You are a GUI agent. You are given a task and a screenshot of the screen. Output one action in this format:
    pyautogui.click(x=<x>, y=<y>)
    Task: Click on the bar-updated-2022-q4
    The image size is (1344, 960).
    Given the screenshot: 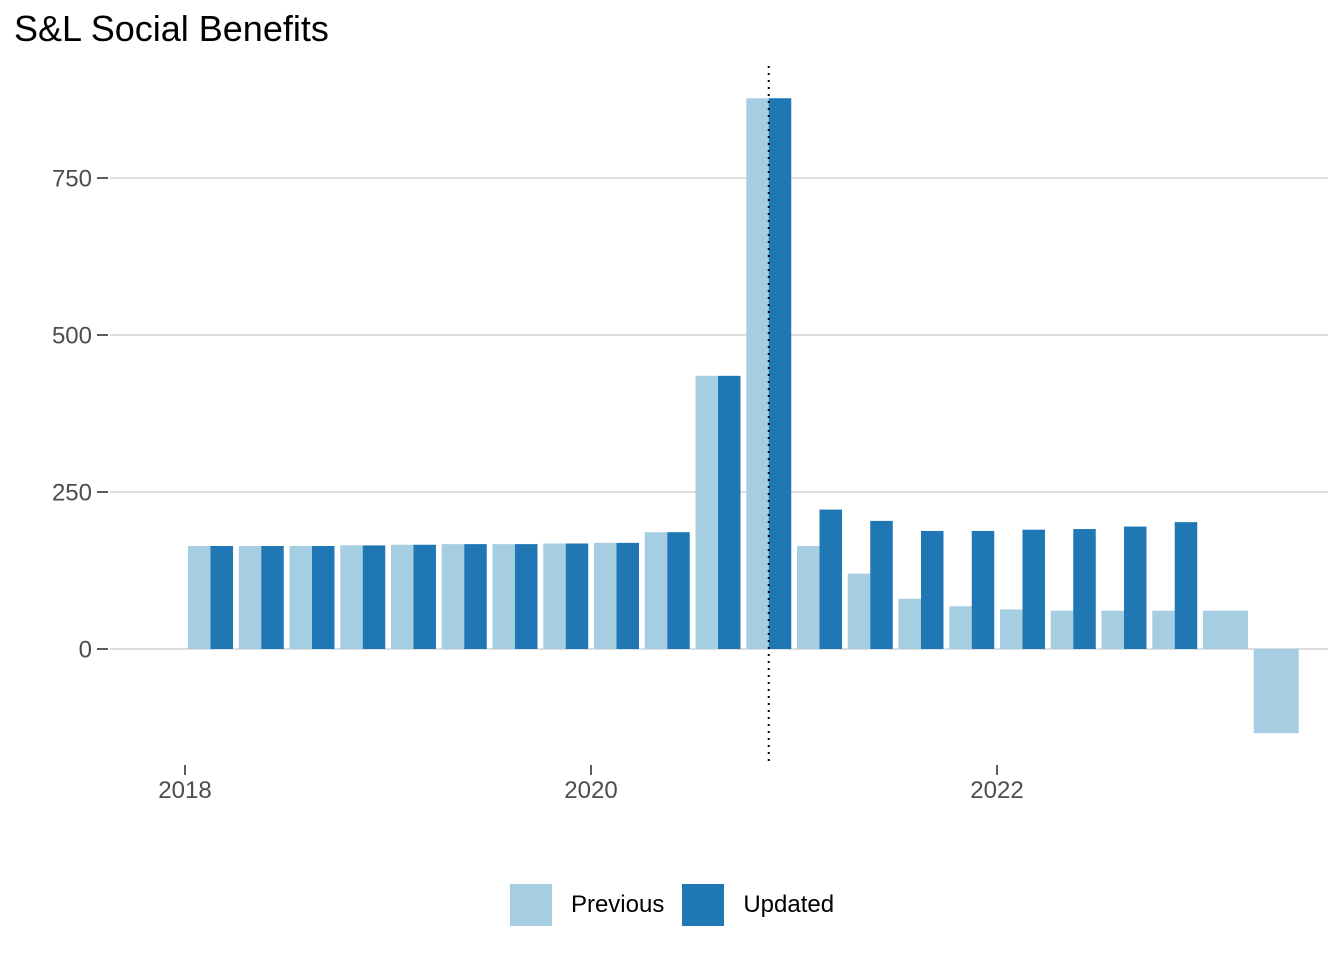 What is the action you would take?
    pyautogui.click(x=1186, y=585)
    